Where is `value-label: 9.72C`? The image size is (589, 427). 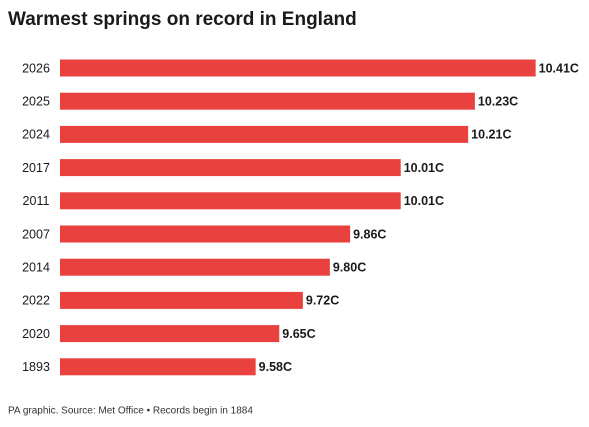 value-label: 9.72C is located at coordinates (322, 301).